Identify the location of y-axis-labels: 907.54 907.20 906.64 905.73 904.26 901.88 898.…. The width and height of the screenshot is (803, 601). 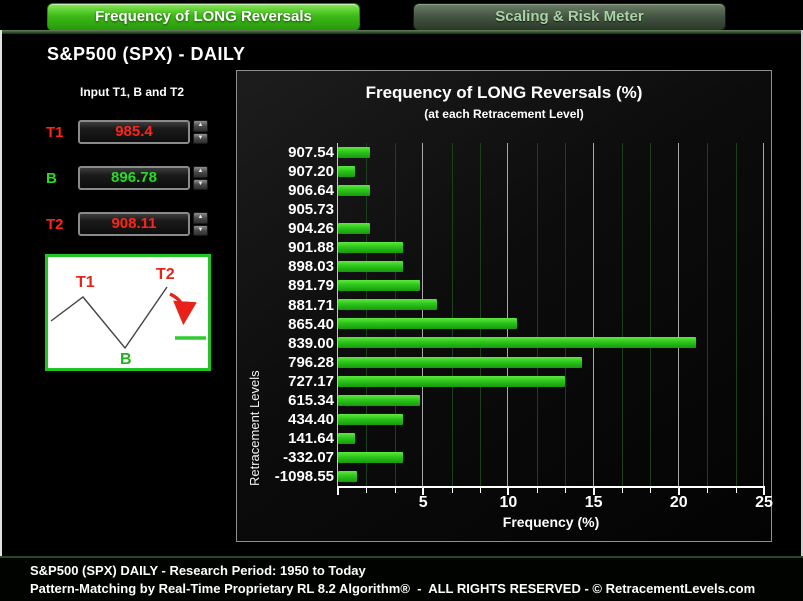
(297, 314).